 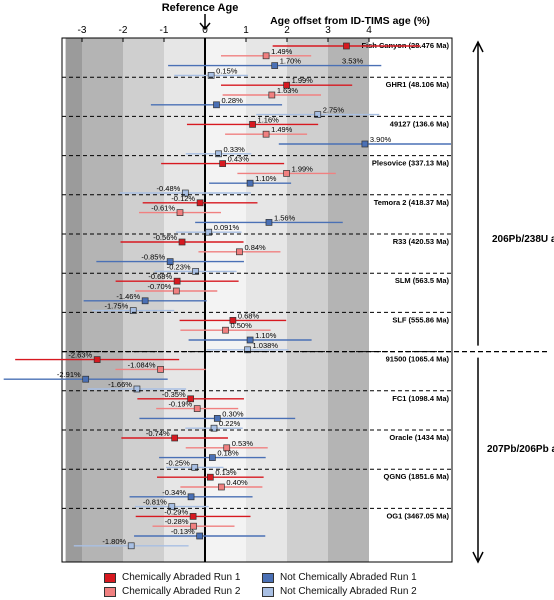 What do you see at coordinates (422, 280) in the screenshot?
I see `group-label-6: SLM (563.5 Ma)` at bounding box center [422, 280].